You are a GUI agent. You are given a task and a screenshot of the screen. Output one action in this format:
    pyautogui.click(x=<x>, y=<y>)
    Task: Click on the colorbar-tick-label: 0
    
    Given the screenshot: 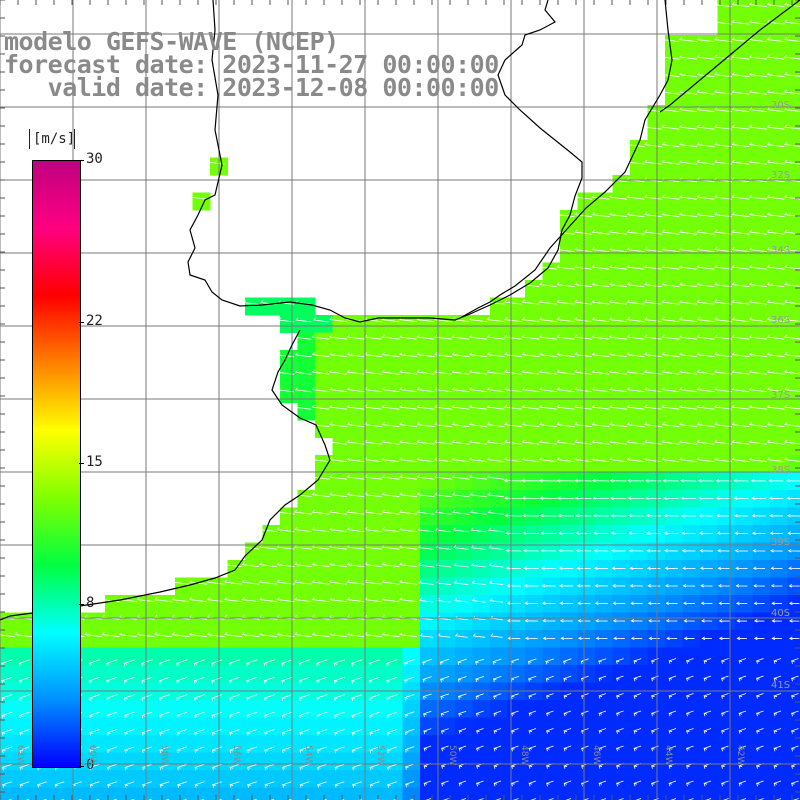 What is the action you would take?
    pyautogui.click(x=90, y=765)
    